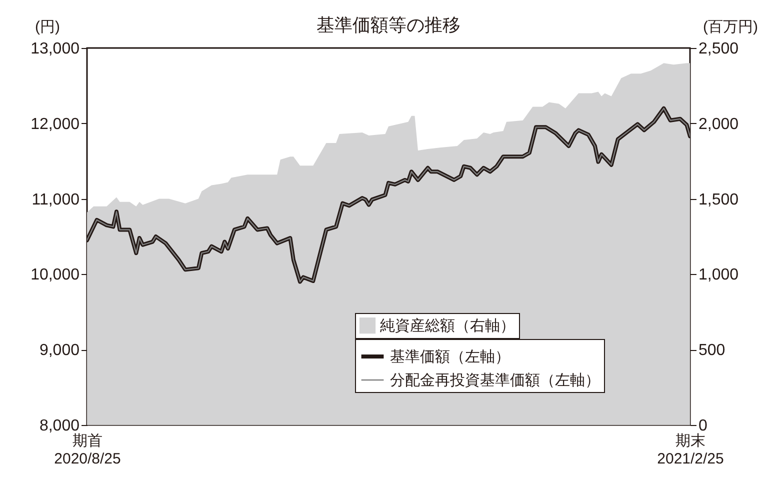 This screenshot has width=768, height=479. Describe the element at coordinates (703, 426) in the screenshot. I see `y2-tick-label: 0` at that location.